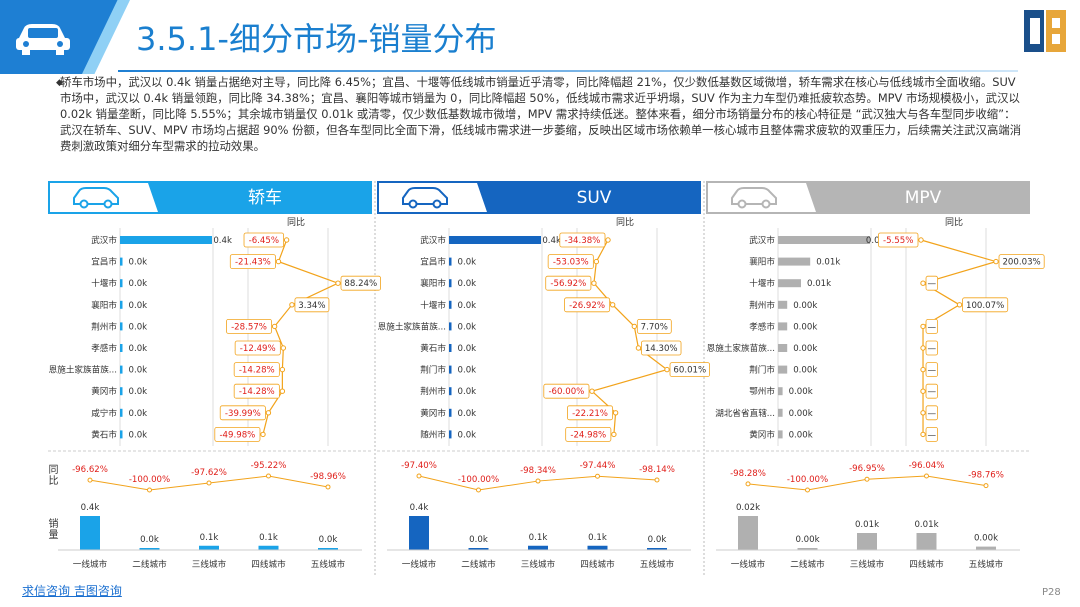 The width and height of the screenshot is (1080, 607). Describe the element at coordinates (72, 591) in the screenshot. I see `footer-links: 求信咨询 吉图咨询` at that location.